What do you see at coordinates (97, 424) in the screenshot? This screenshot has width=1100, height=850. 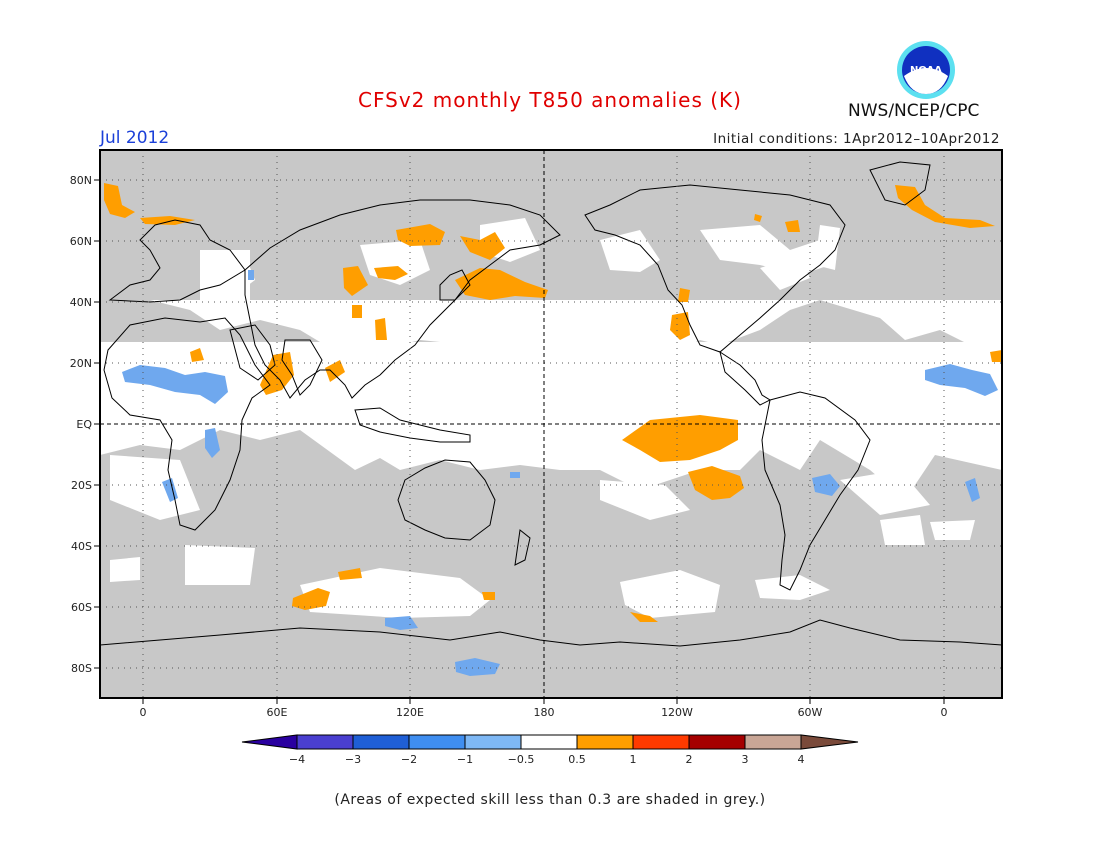 I see `lat-axis` at bounding box center [97, 424].